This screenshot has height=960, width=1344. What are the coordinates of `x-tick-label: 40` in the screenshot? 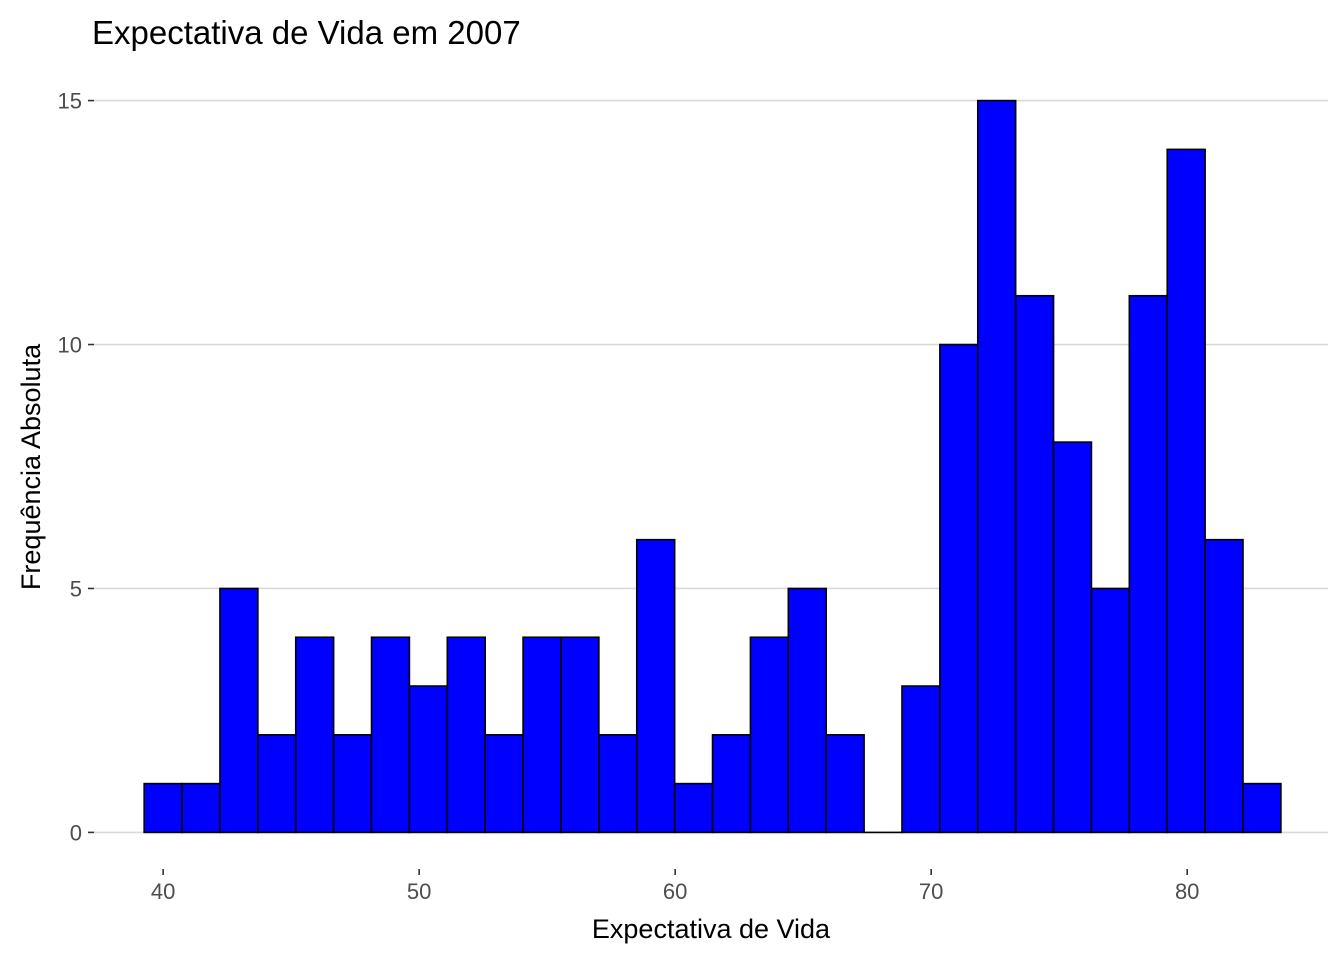 It's located at (163, 891).